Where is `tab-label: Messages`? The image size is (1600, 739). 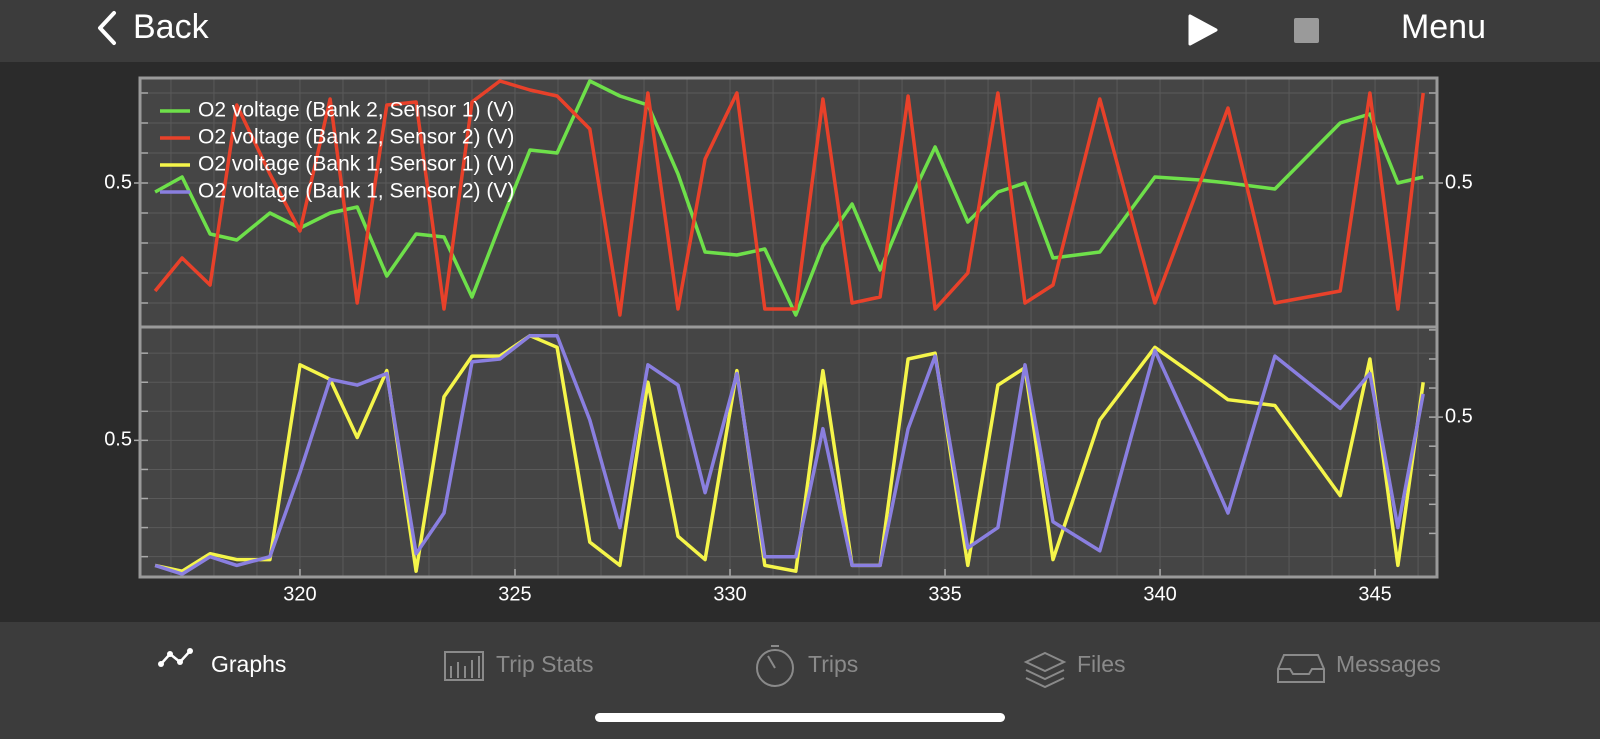
tab-label: Messages is located at coordinates (1388, 664).